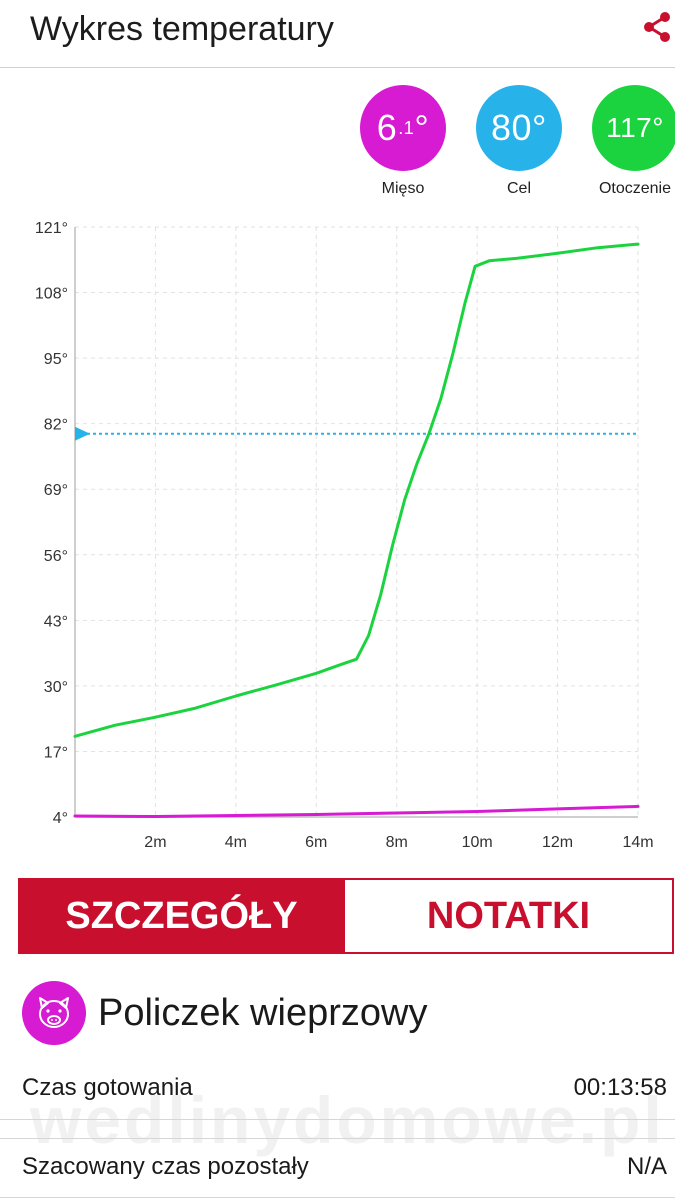  Describe the element at coordinates (263, 1012) in the screenshot. I see `product-name: Policzek wieprzowy` at that location.